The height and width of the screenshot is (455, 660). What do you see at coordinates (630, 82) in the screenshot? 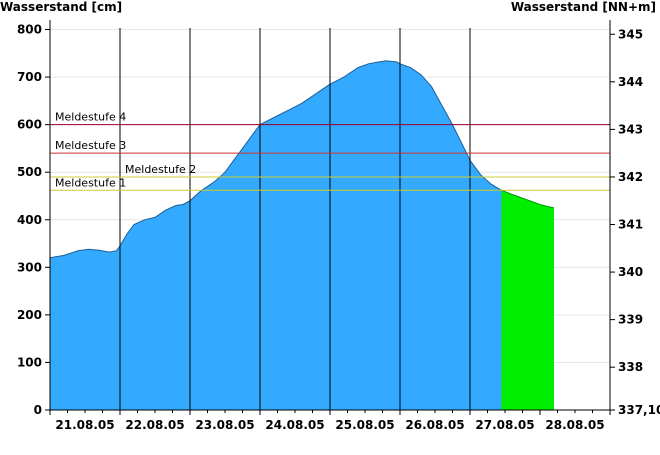
I see `y-right-tick-label: 344` at bounding box center [630, 82].